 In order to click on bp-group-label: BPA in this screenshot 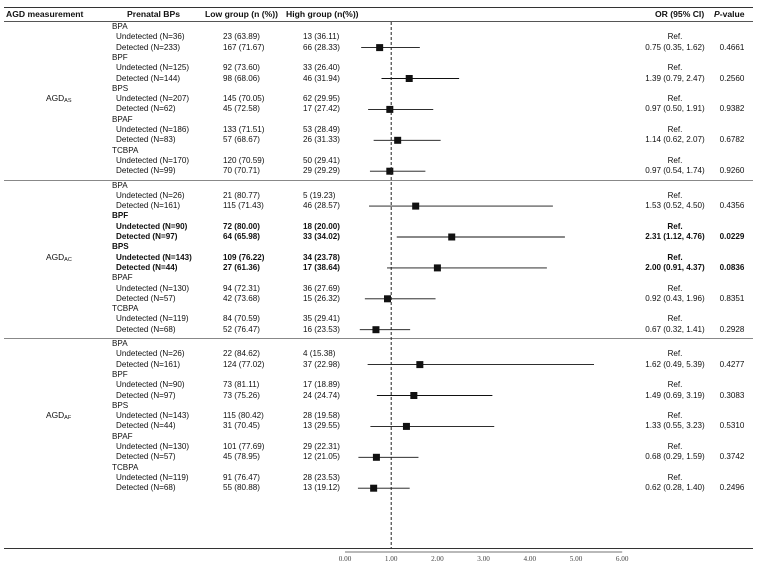, I will do `click(120, 185)`.